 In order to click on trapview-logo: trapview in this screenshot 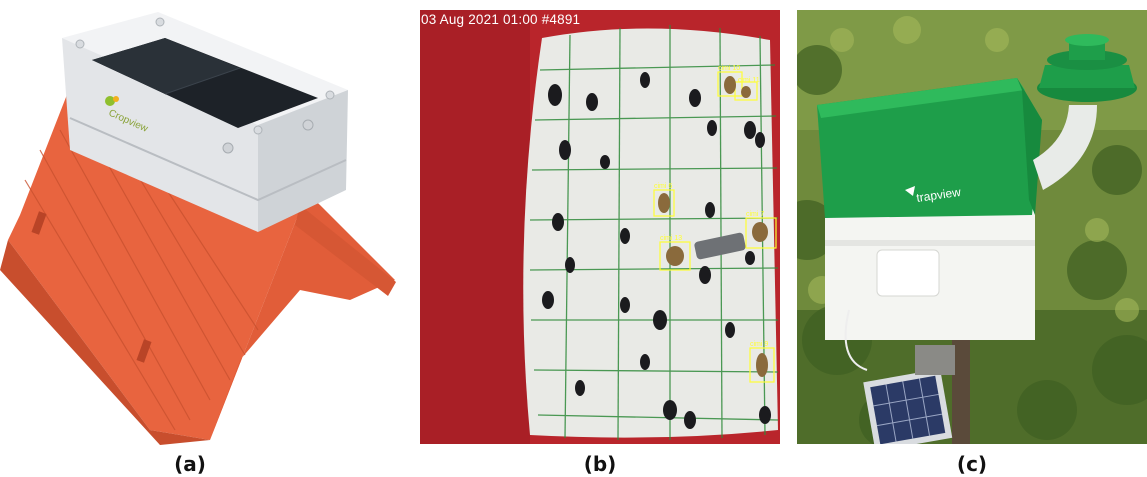, I will do `click(933, 195)`.